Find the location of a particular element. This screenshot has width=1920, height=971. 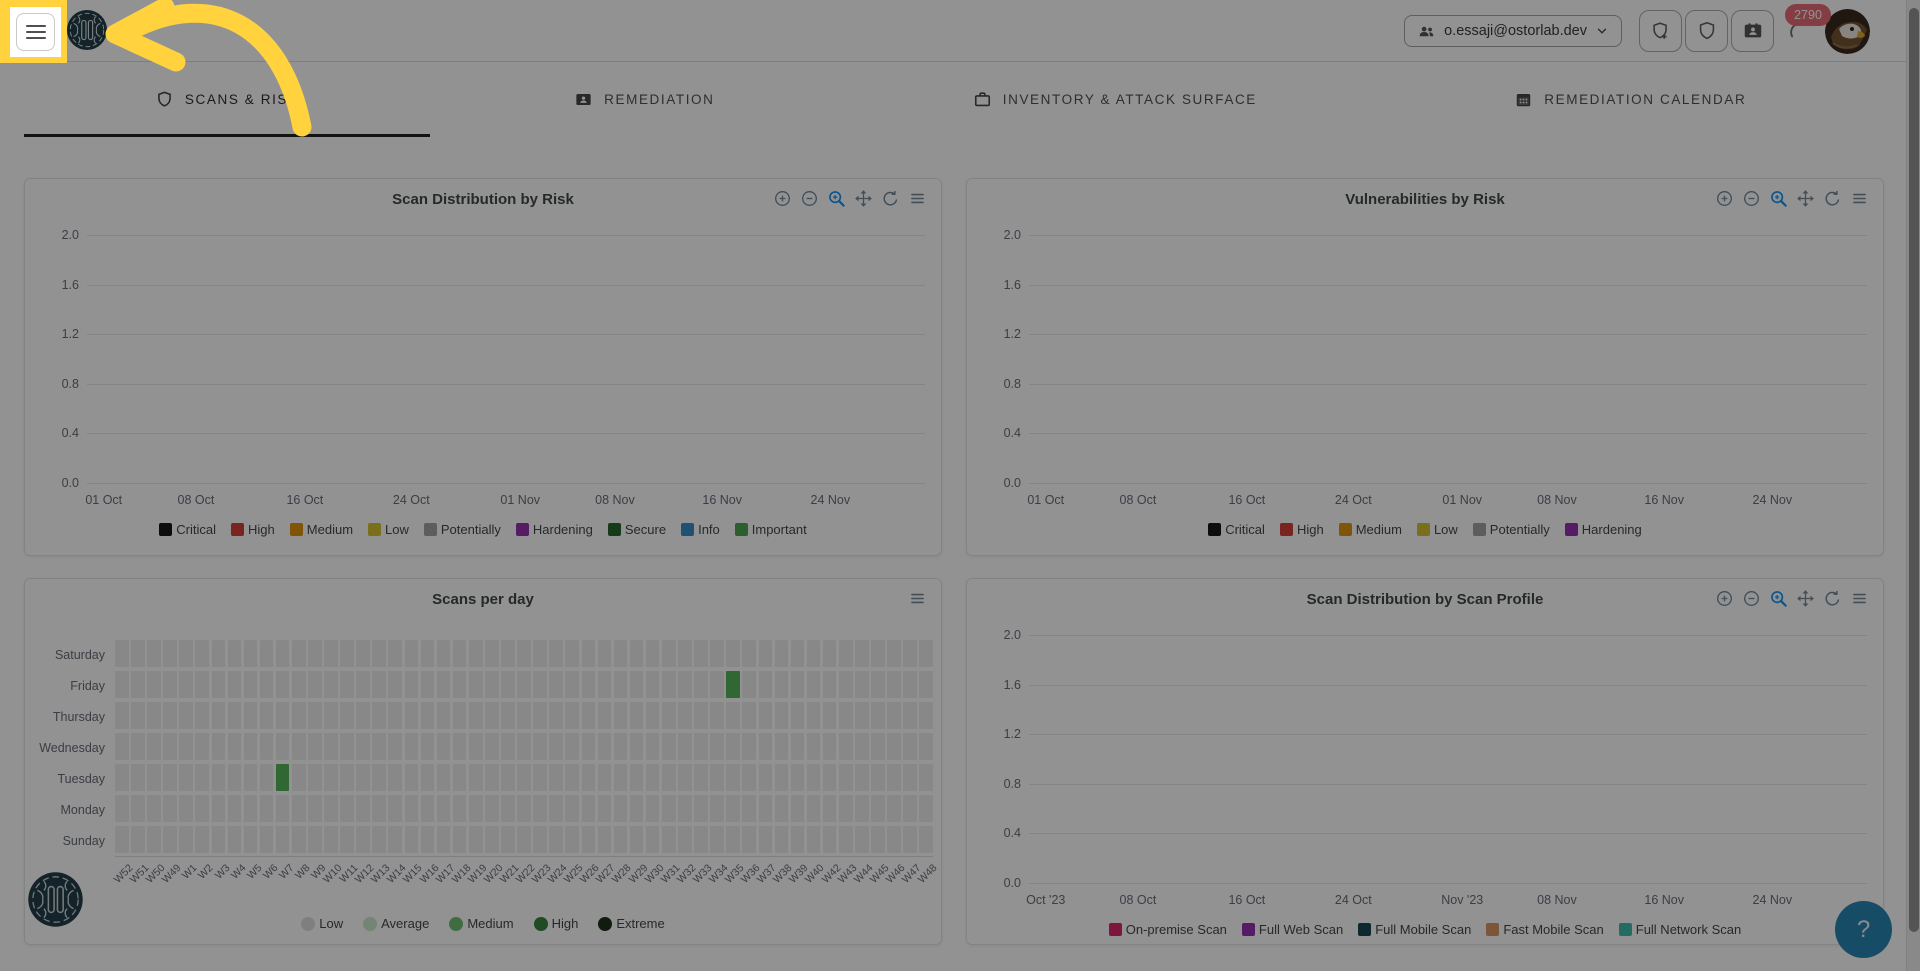

legend-item: Important is located at coordinates (770, 529).